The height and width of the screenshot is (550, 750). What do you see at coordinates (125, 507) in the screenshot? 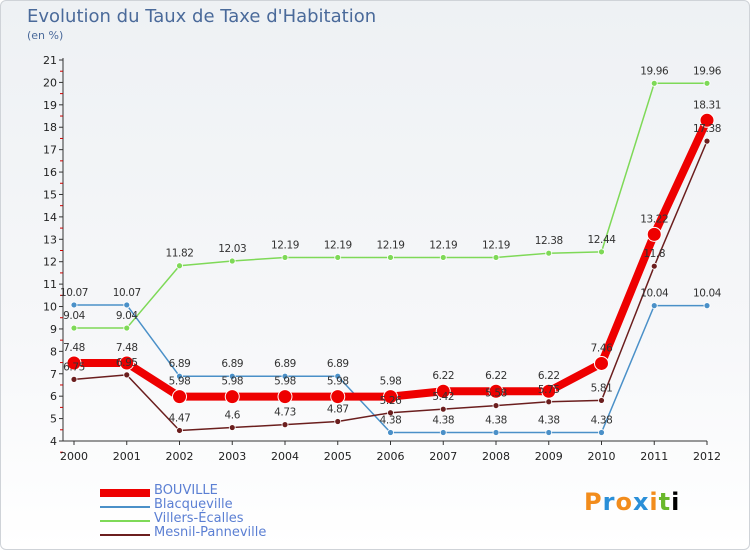
I see `legend-swatch` at bounding box center [125, 507].